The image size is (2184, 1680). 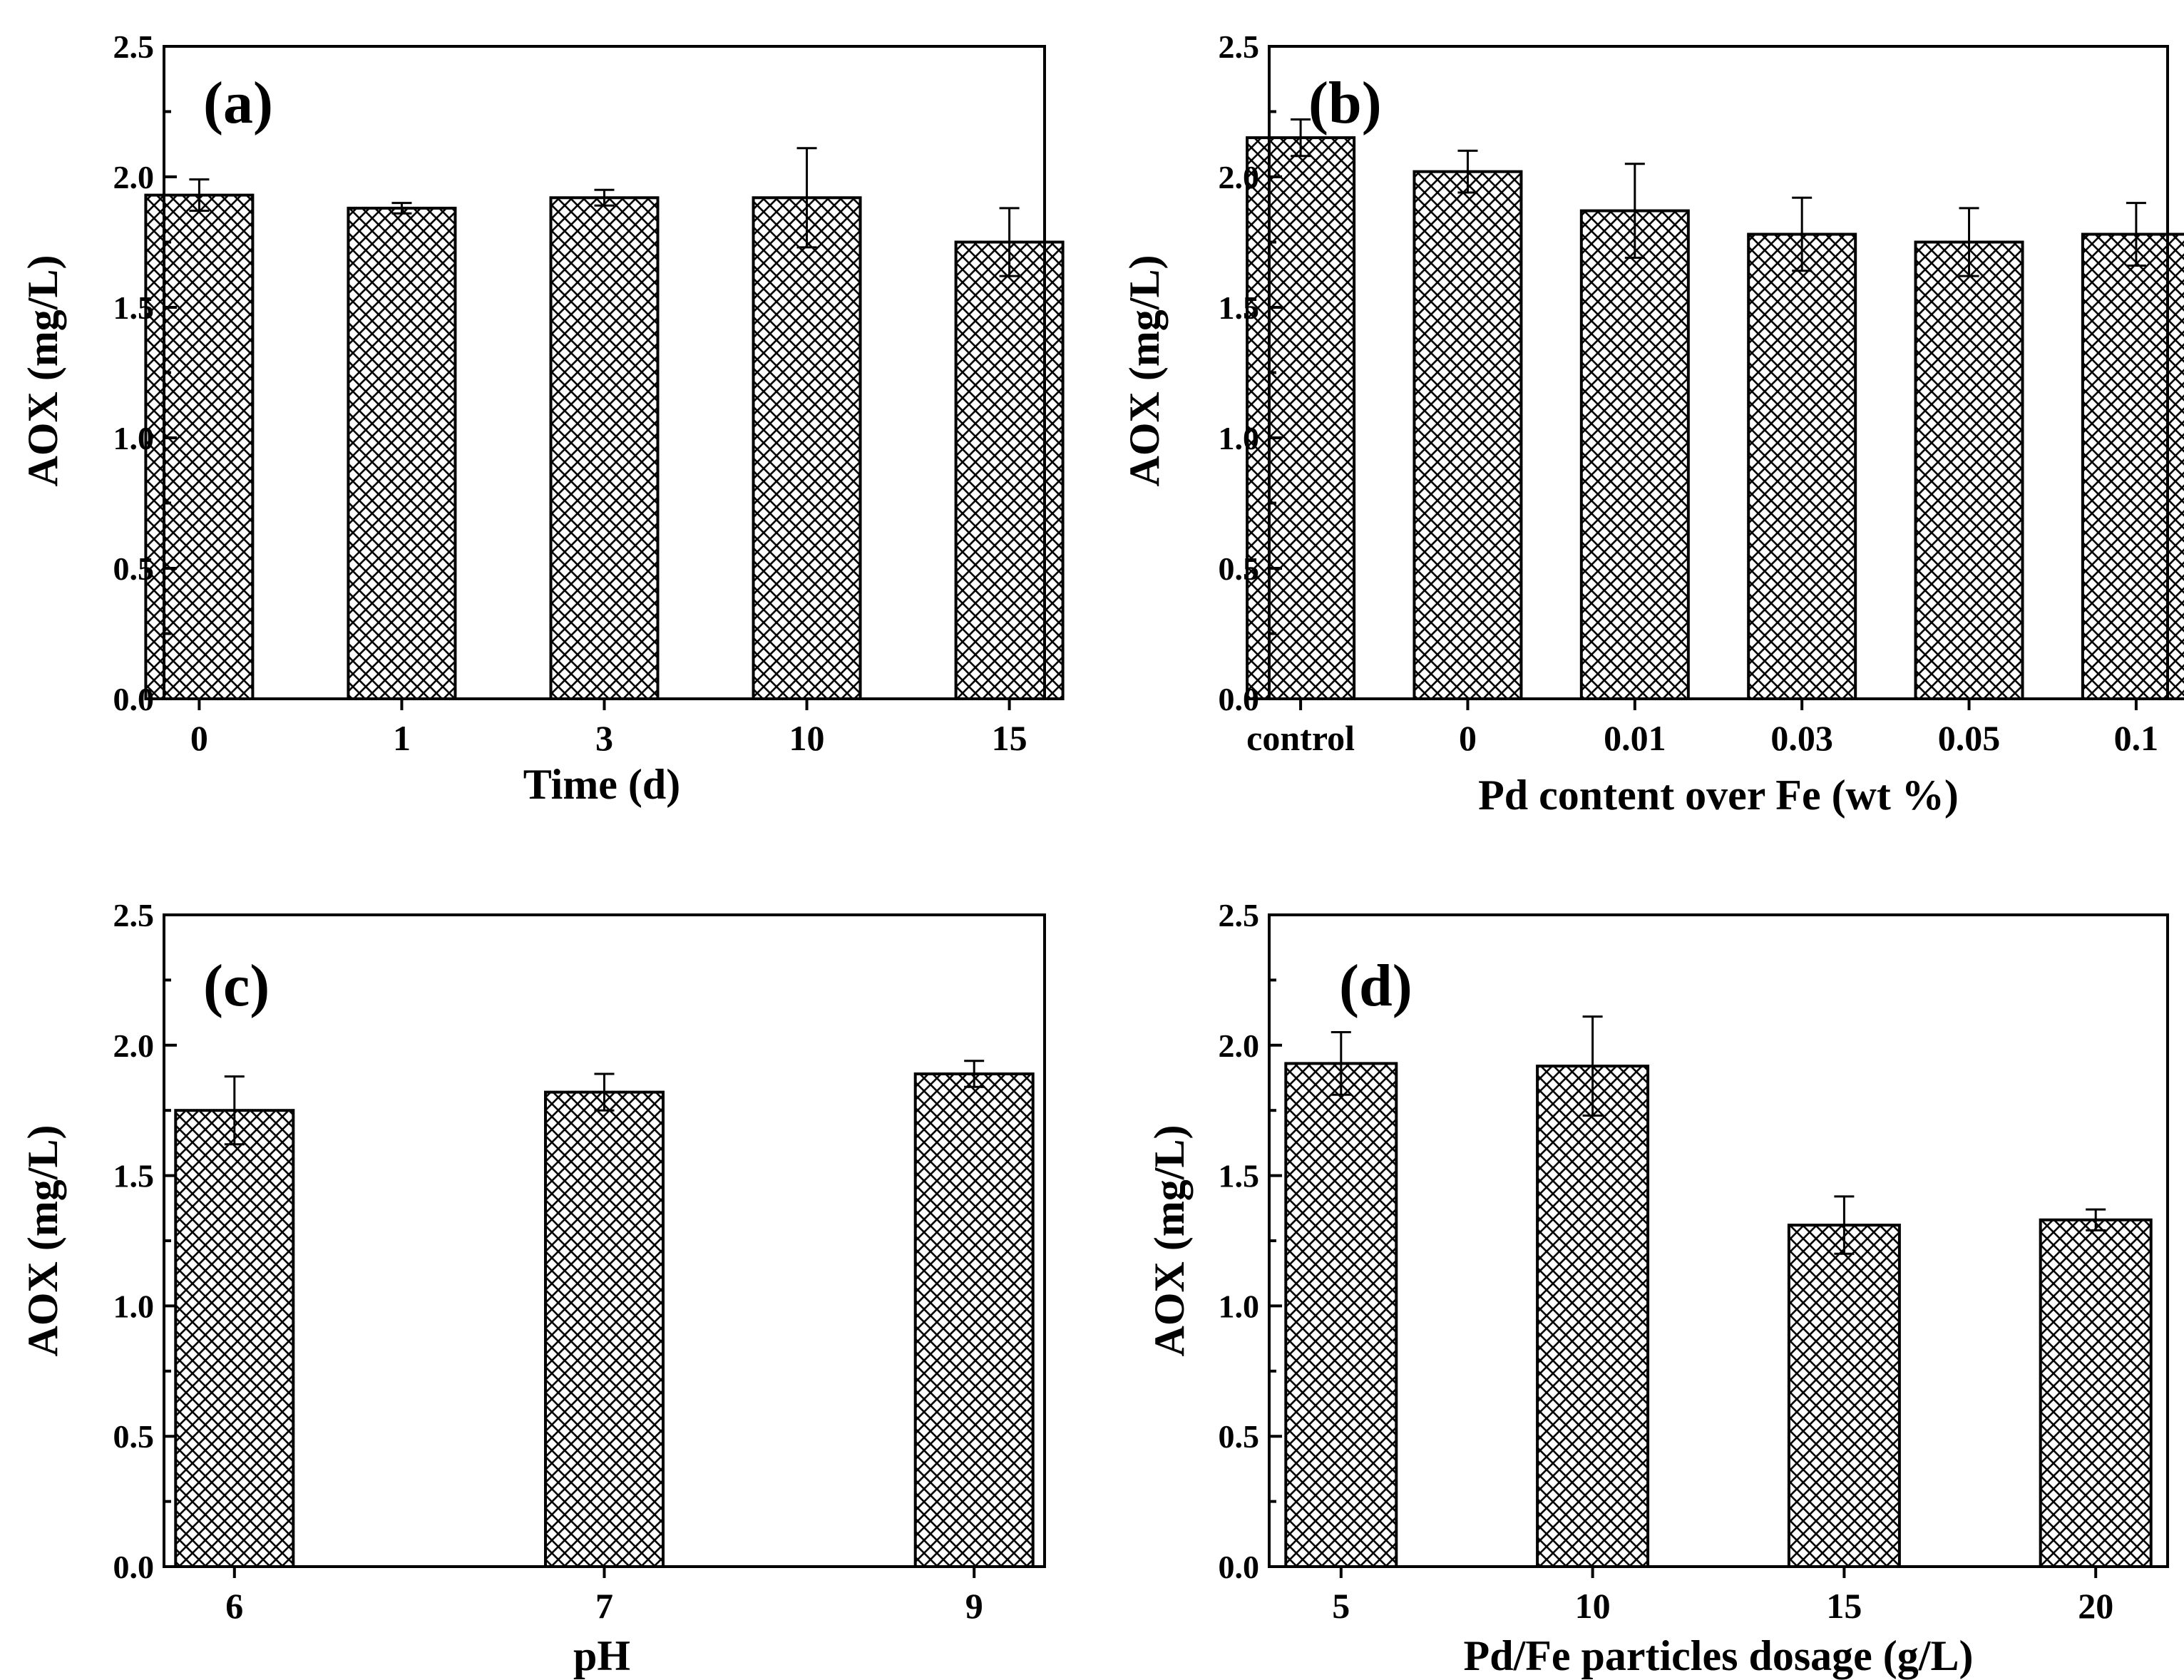 I want to click on x-tick-label: 7, so click(x=604, y=1606).